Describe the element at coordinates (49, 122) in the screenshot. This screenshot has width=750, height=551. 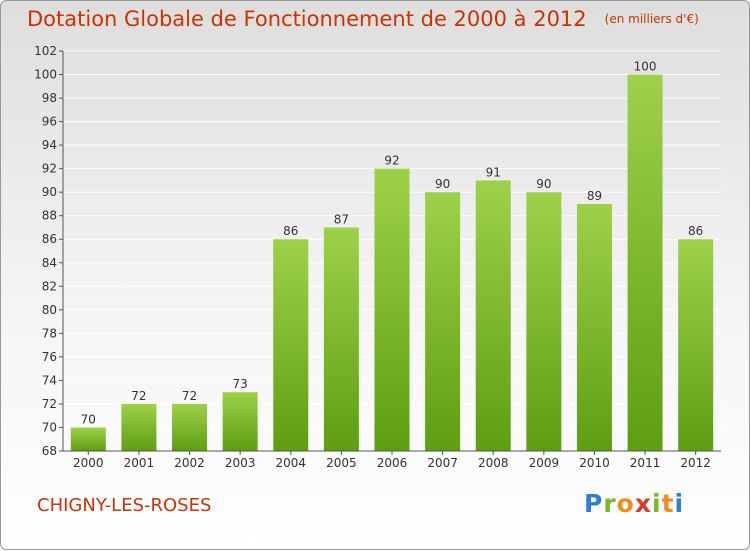
I see `y-tick-label: 96` at that location.